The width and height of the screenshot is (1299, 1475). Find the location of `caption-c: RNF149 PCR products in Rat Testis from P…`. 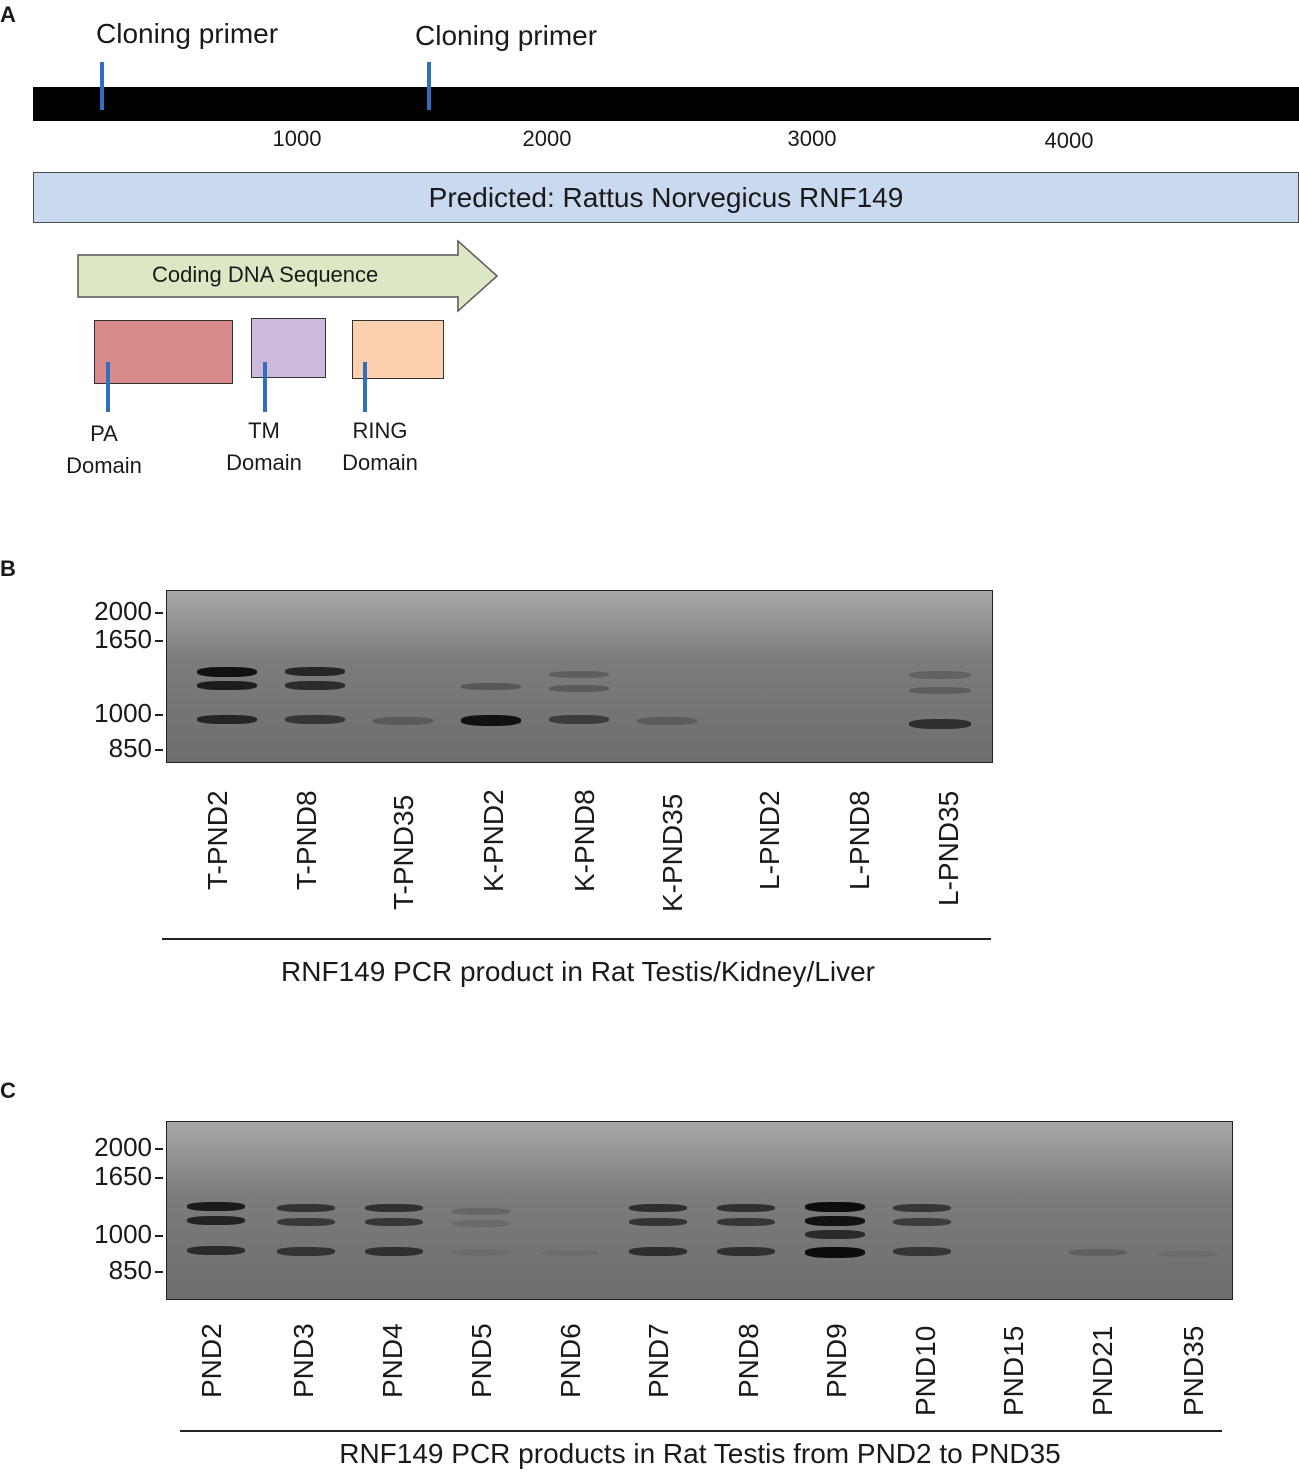

caption-c: RNF149 PCR products in Rat Testis from P… is located at coordinates (700, 1453).